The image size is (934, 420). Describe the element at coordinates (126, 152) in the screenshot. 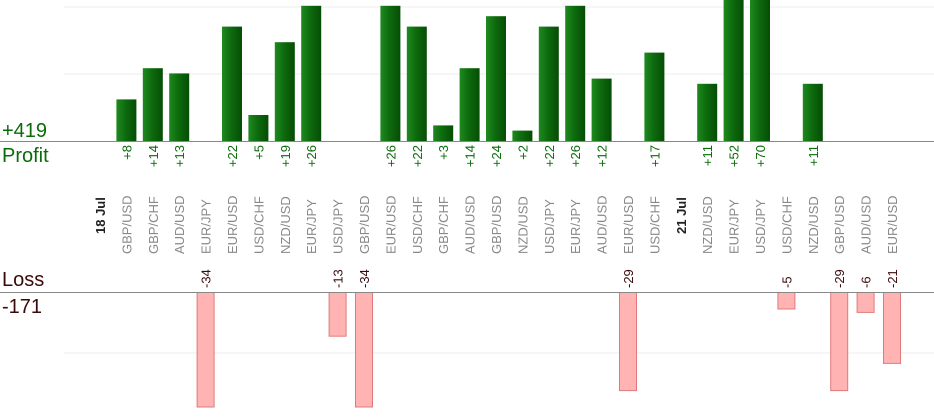

I see `profit-value-label: +8` at that location.